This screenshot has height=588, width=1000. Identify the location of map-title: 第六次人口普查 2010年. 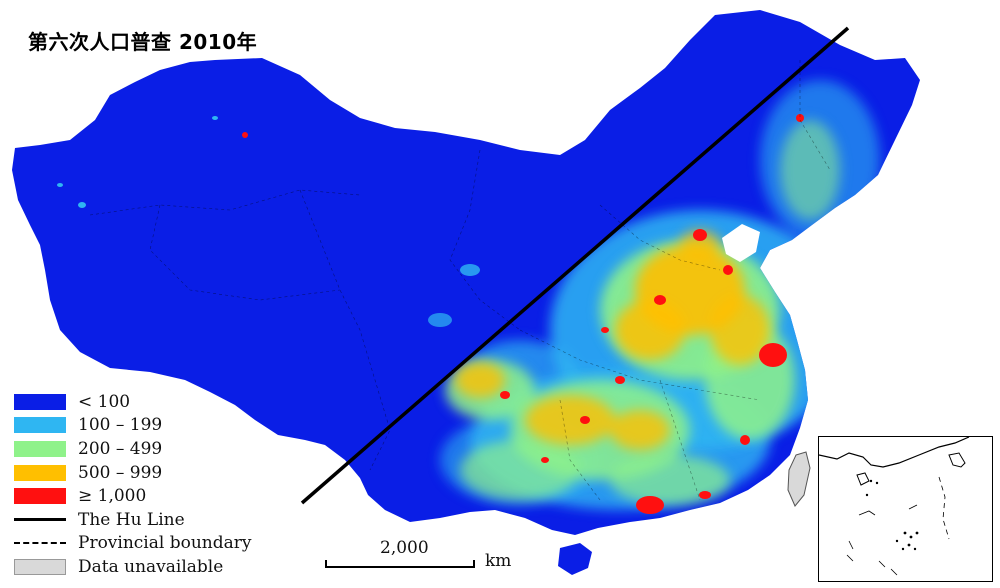
(143, 42).